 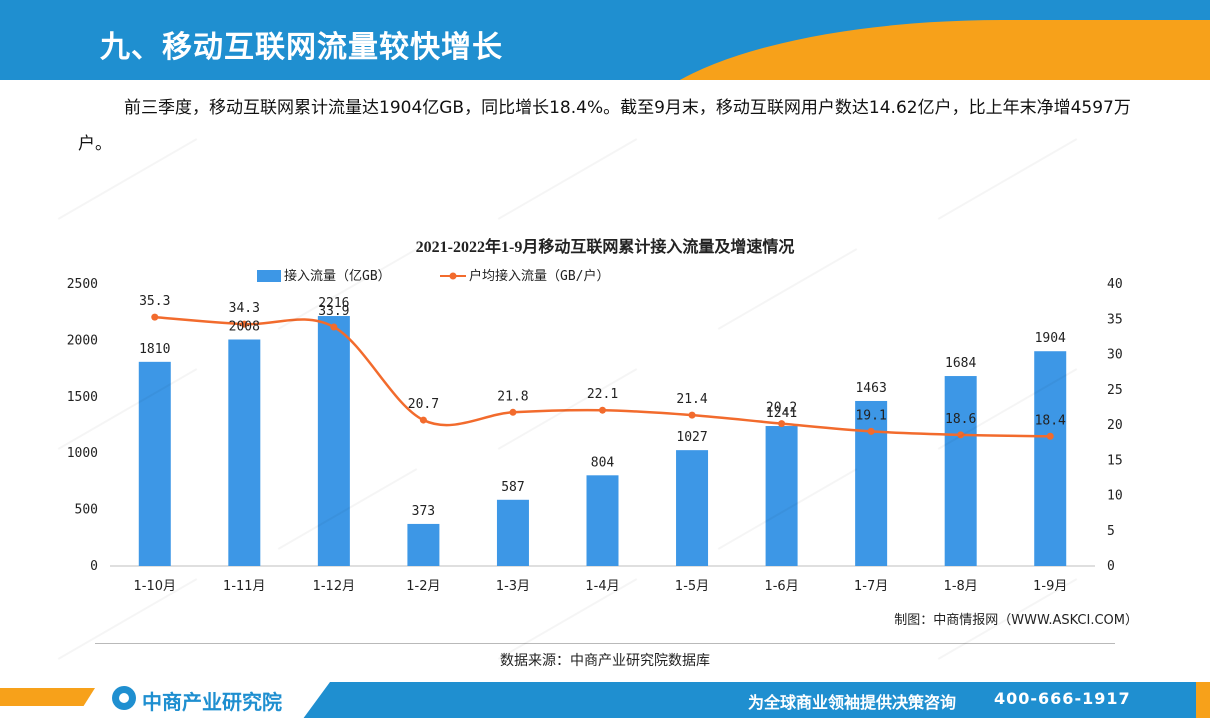 I want to click on legend-label-bar: 接入流量（亿GB）, so click(x=337, y=276).